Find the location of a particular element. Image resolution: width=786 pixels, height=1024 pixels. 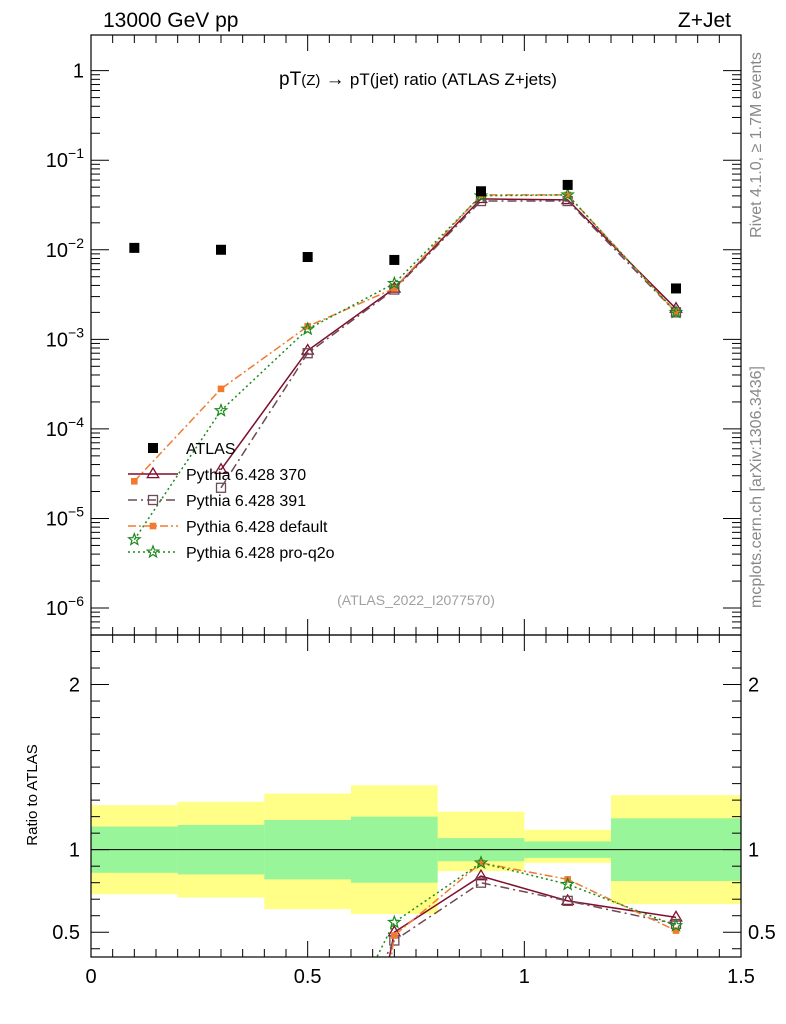

y-tick-label: 10⁻³ is located at coordinates (65, 337).